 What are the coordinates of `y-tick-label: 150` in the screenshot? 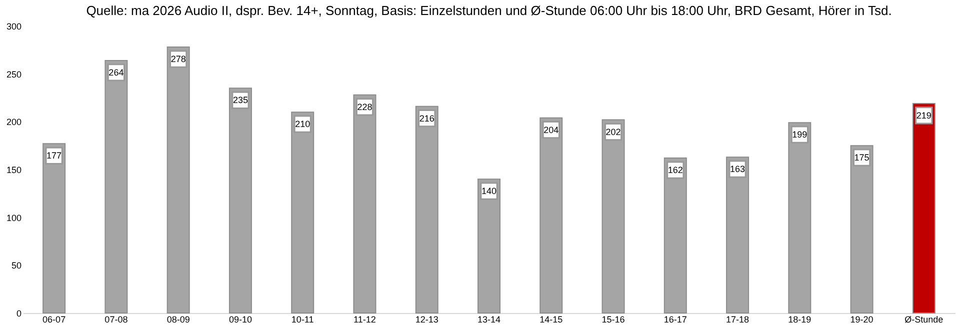 It's located at (14, 170).